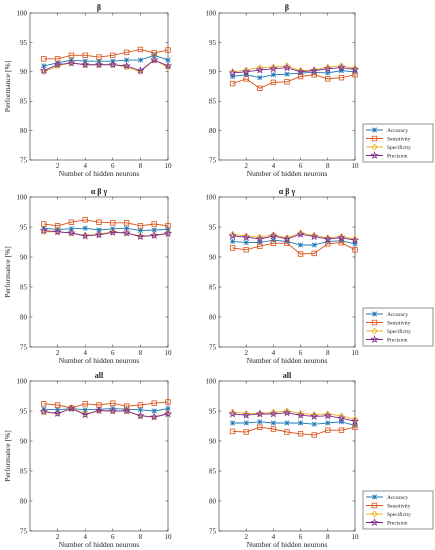 The image size is (435, 550). I want to click on y-axis-label: Performance [%], so click(7, 455).